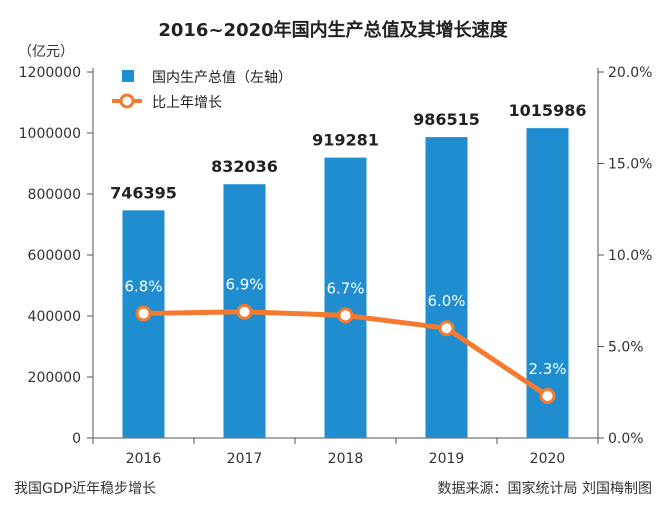 The image size is (667, 517). Describe the element at coordinates (143, 324) in the screenshot. I see `bar-2016` at that location.